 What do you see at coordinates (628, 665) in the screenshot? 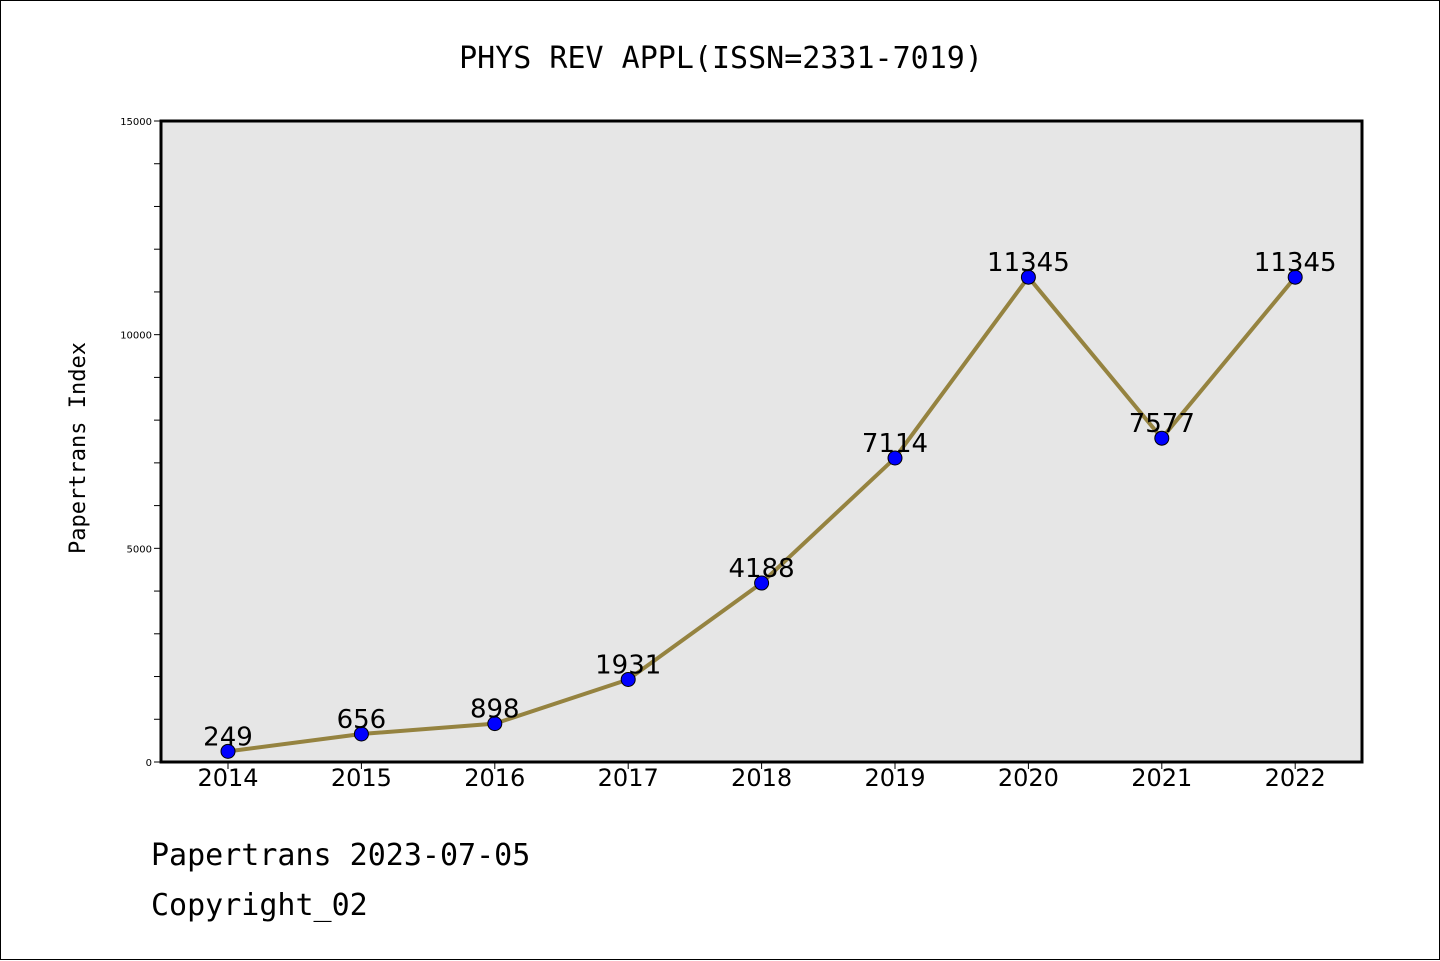
I see `data-label: 1931` at bounding box center [628, 665].